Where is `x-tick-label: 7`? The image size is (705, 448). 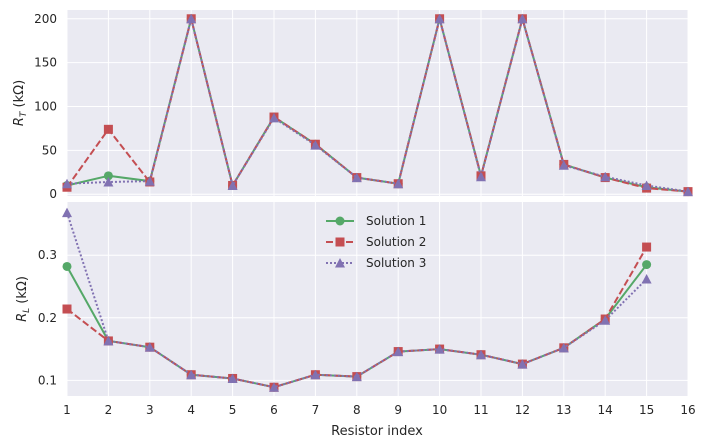 x-tick-label: 7 is located at coordinates (316, 410).